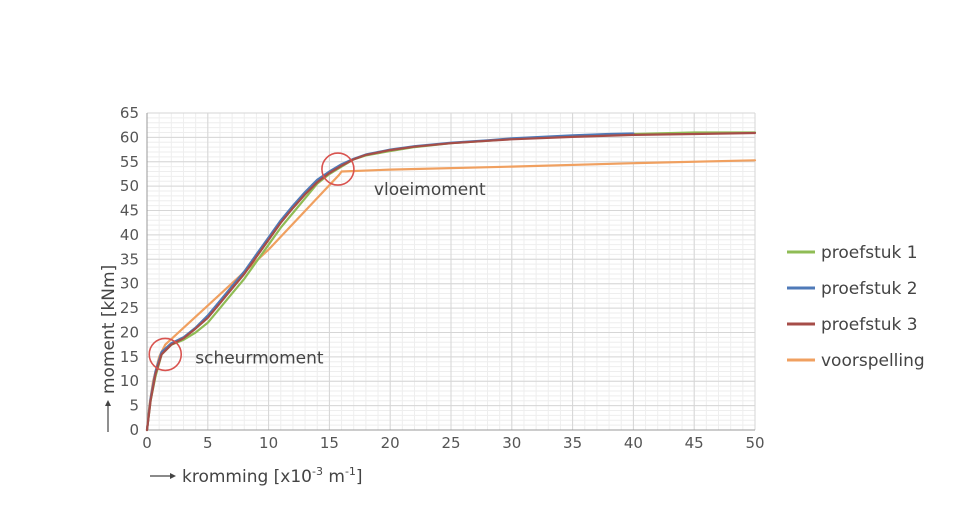 Image resolution: width=960 pixels, height=531 pixels. What do you see at coordinates (173, 476) in the screenshot?
I see `x-axis-arrow-head-icon` at bounding box center [173, 476].